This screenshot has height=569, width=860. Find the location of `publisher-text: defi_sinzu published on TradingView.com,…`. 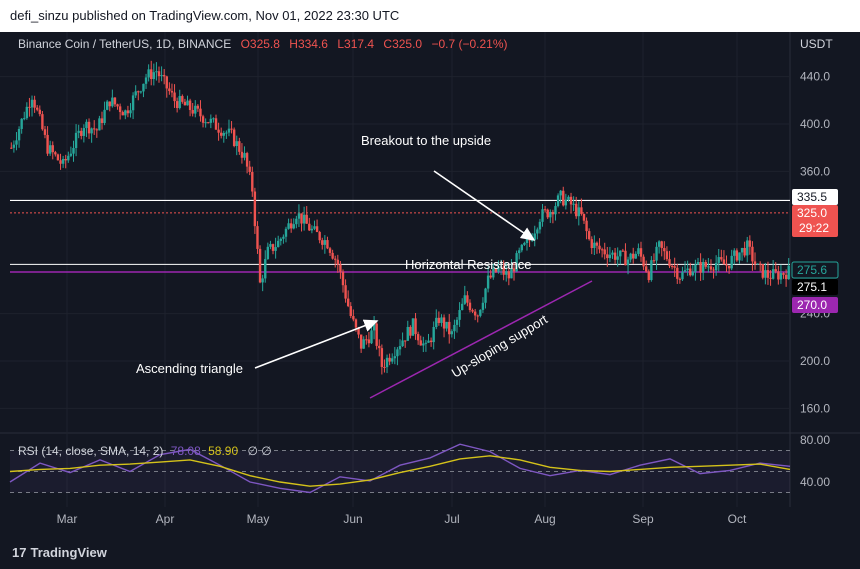

publisher-text: defi_sinzu published on TradingView.com,… is located at coordinates (205, 15).